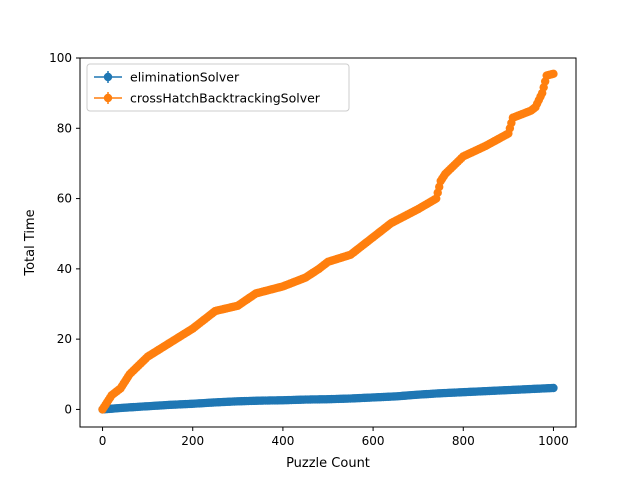  What do you see at coordinates (553, 441) in the screenshot?
I see `x-tick-label: 1000` at bounding box center [553, 441].